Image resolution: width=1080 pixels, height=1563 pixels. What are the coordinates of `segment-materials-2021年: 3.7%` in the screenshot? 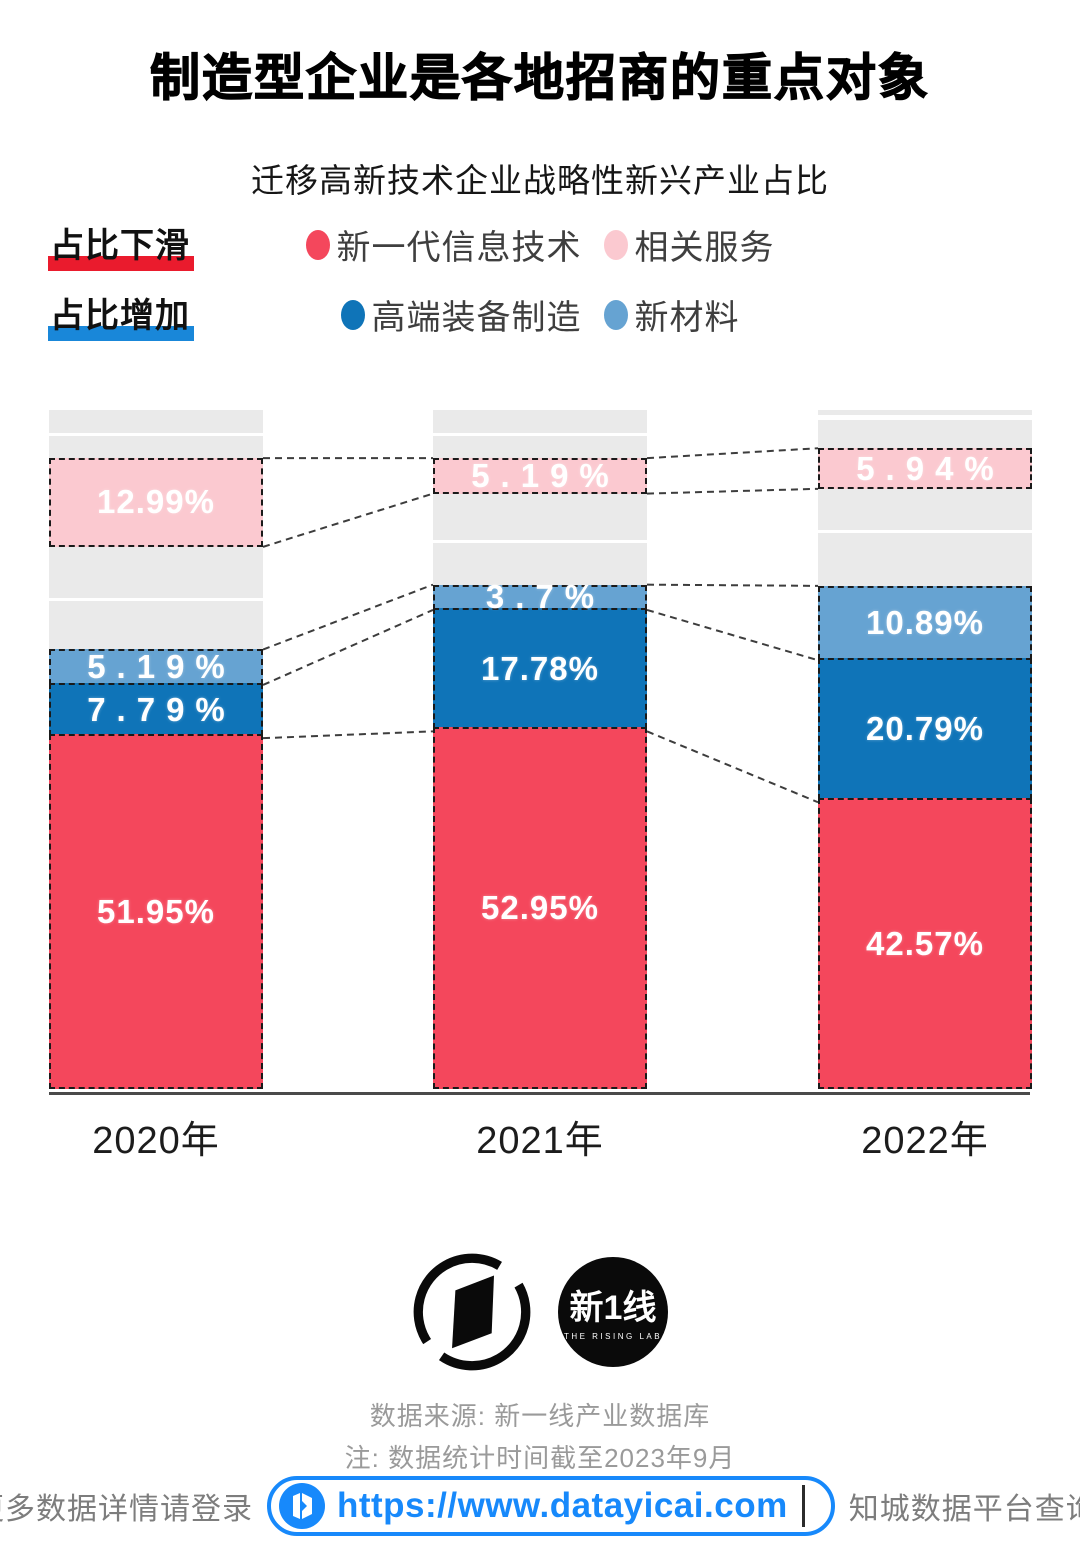 It's located at (540, 596).